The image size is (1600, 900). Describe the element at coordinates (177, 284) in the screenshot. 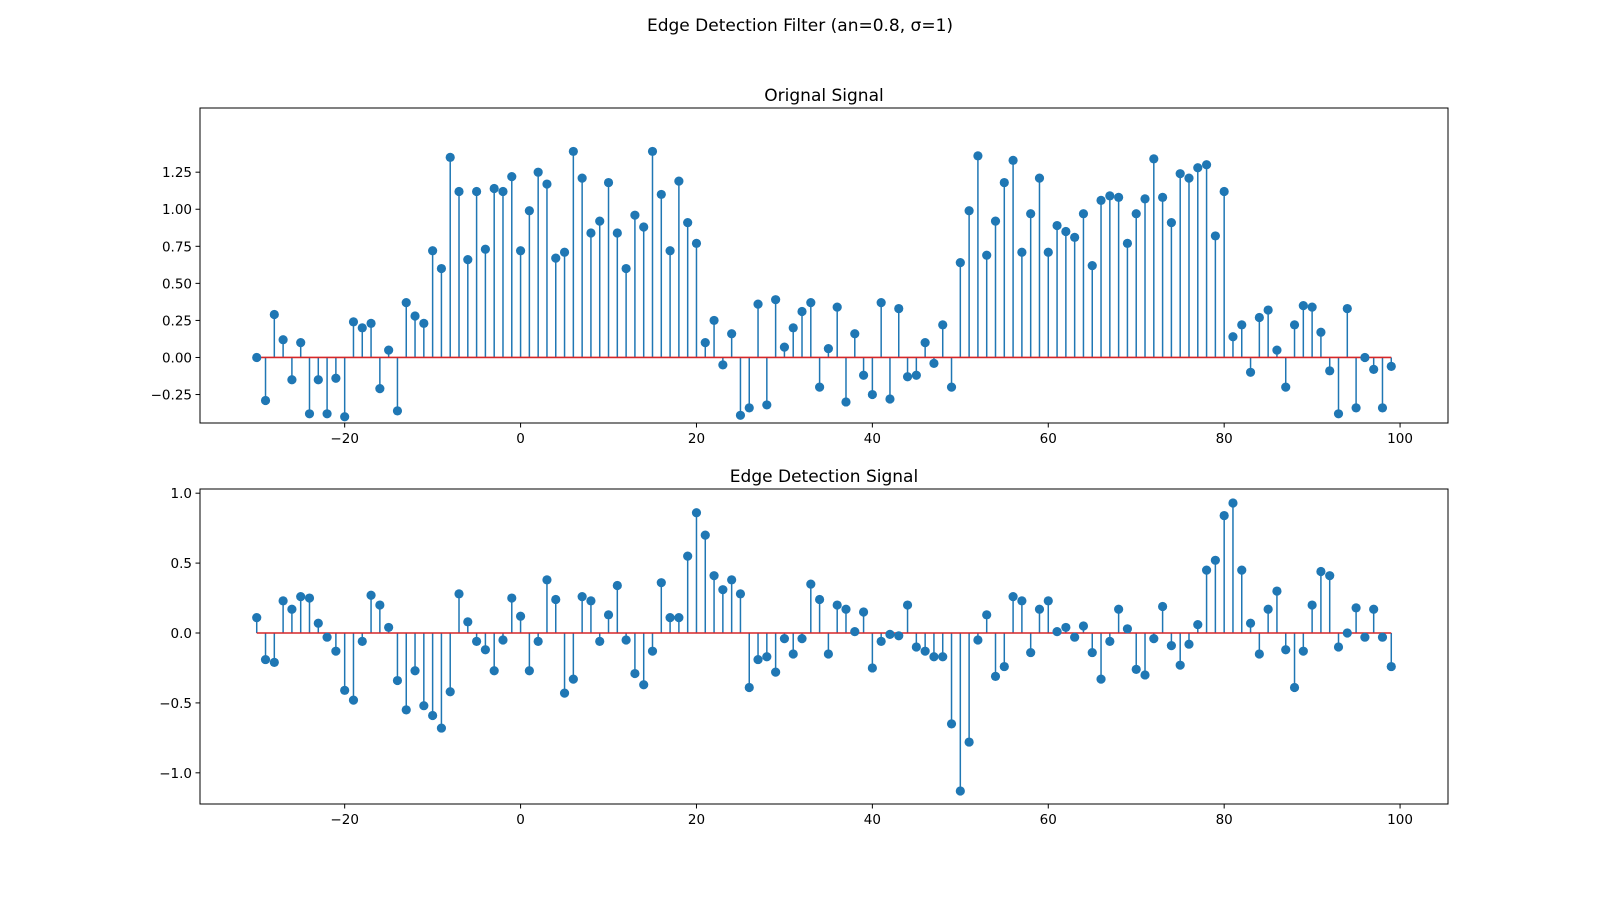

I see `y-tick-label: 0.50` at that location.